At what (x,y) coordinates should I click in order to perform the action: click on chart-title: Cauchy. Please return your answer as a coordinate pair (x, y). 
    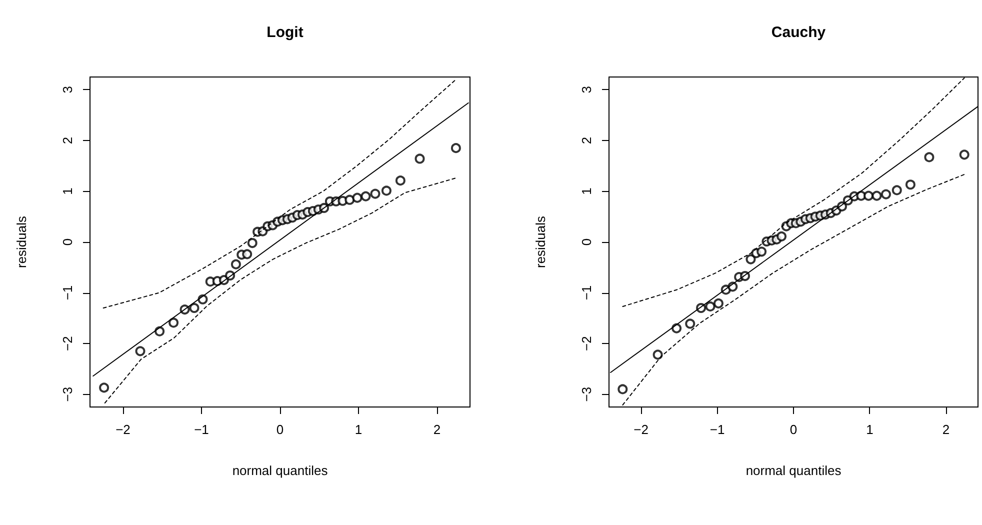
    Looking at the image, I should click on (798, 32).